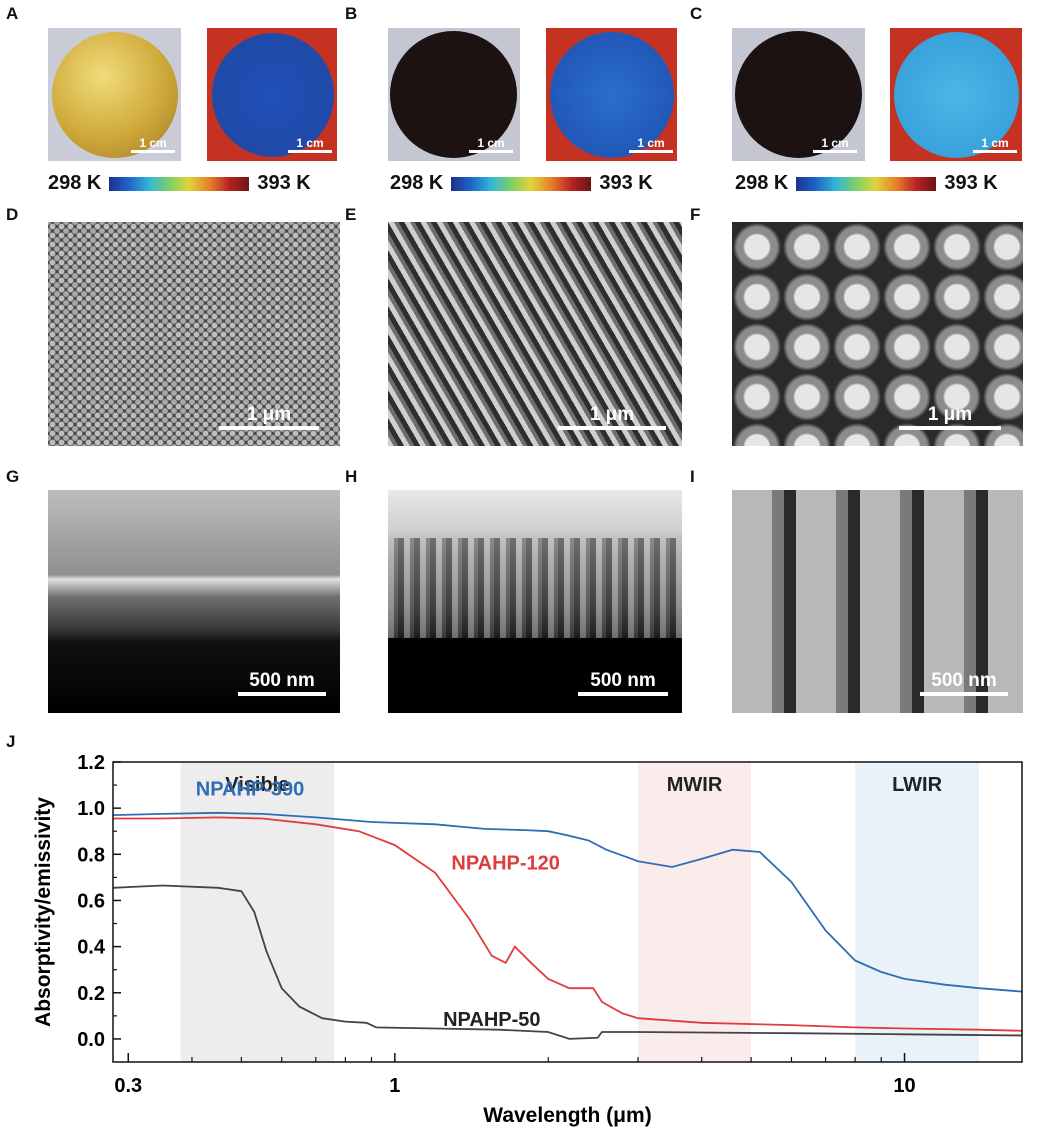 This screenshot has width=1041, height=1135. Describe the element at coordinates (535, 601) in the screenshot. I see `sem-cross-section-h: 500 nm` at that location.